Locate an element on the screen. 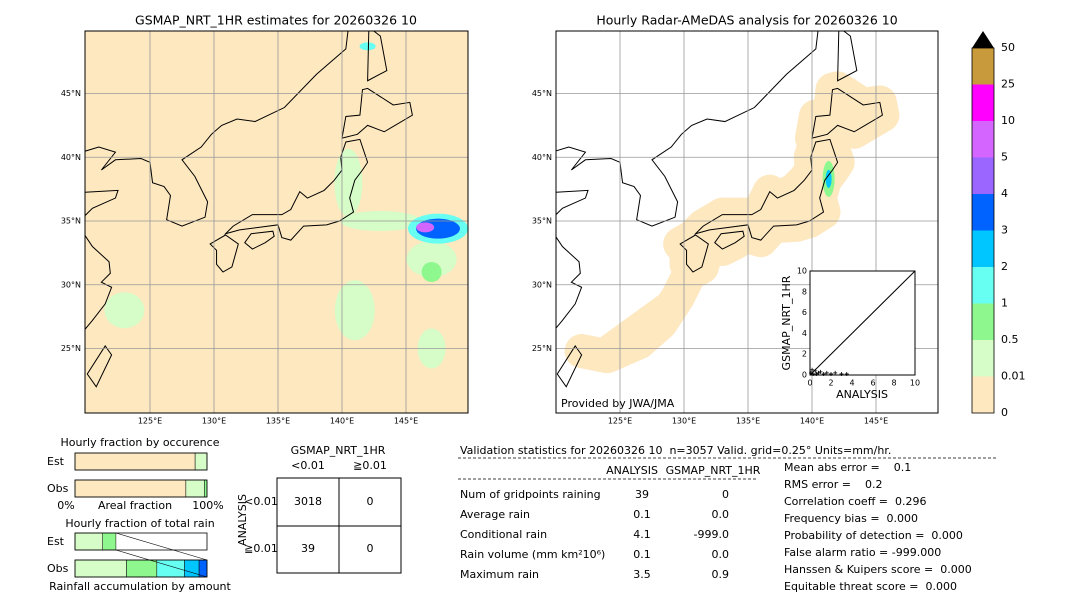 The height and width of the screenshot is (612, 1080). ct-col: ≧0.01 is located at coordinates (370, 465).